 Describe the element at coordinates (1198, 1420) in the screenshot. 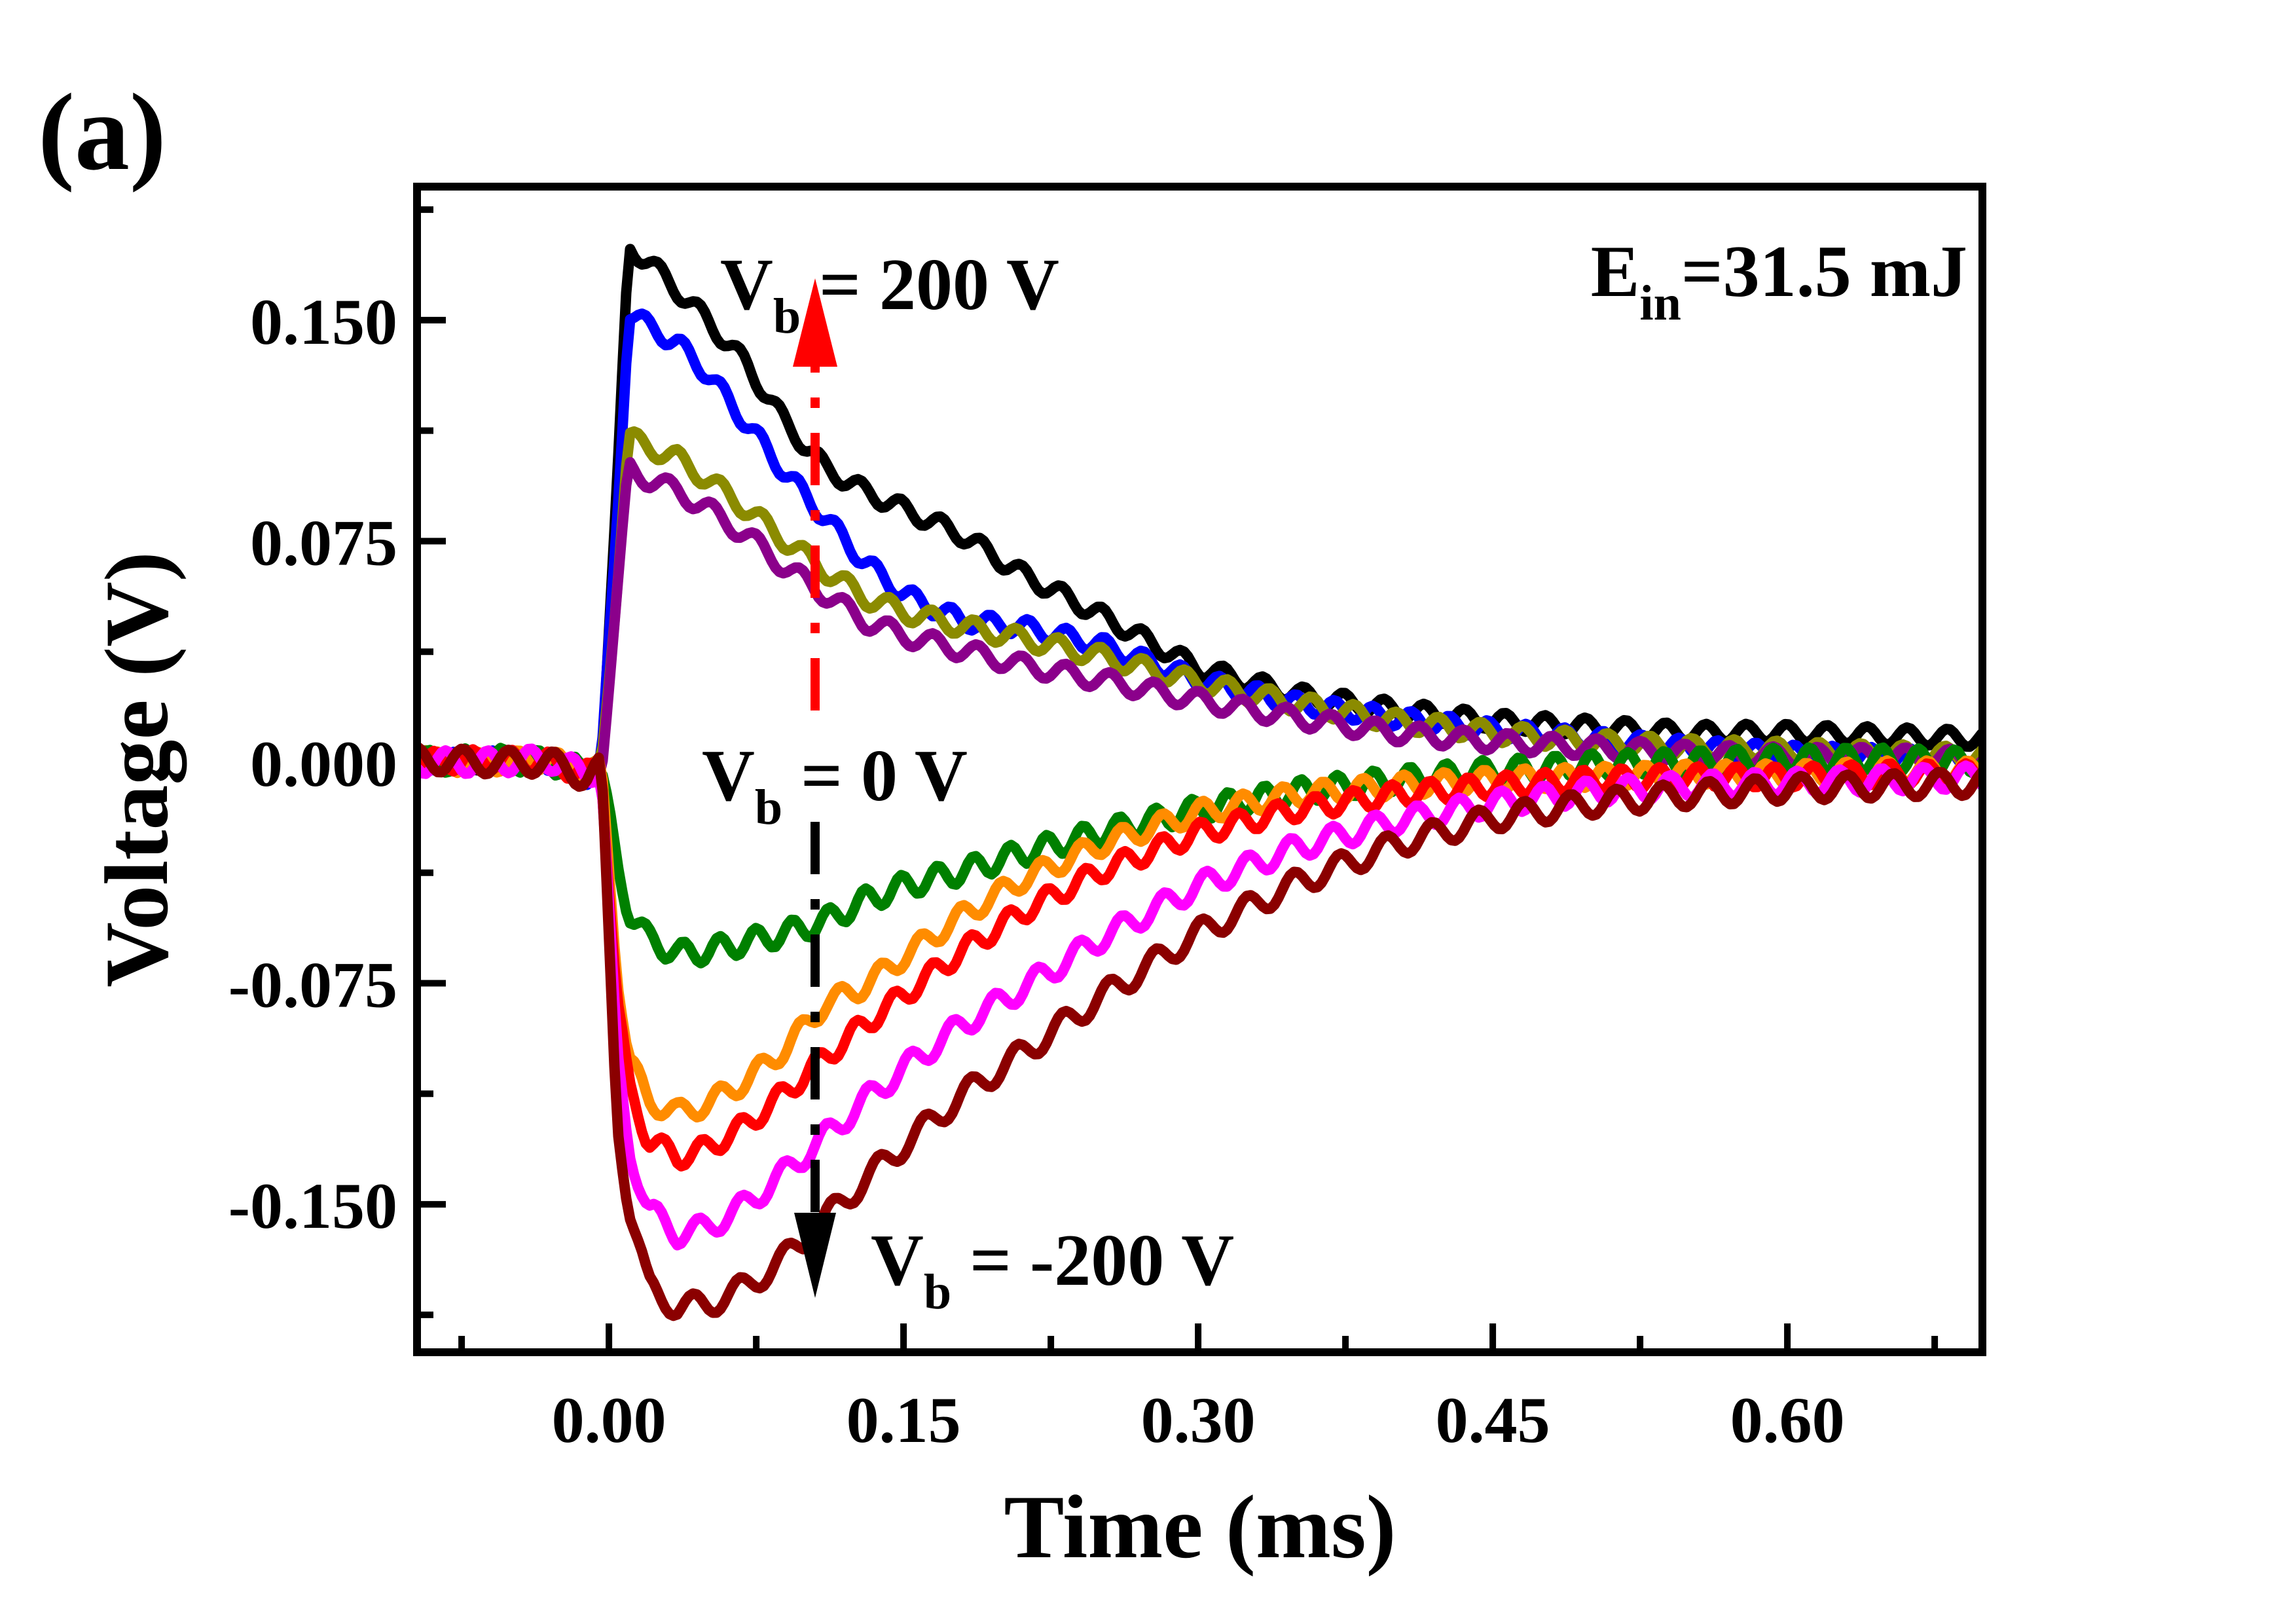

I see `x-tick-label: 0.30` at that location.